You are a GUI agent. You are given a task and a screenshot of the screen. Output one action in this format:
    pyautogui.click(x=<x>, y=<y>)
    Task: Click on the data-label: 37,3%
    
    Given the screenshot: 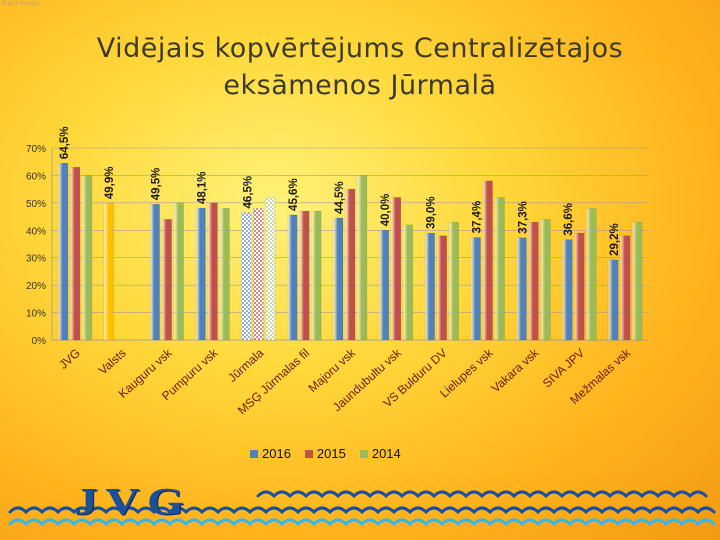 What is the action you would take?
    pyautogui.click(x=523, y=217)
    